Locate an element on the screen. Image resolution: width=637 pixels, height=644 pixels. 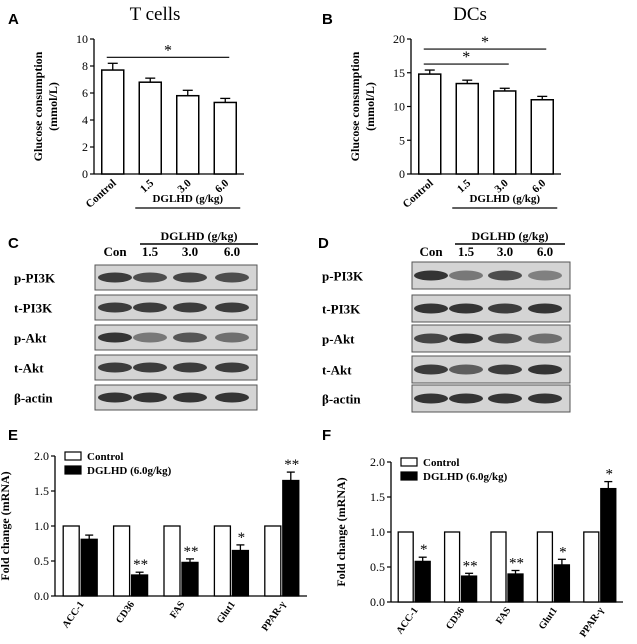
x-tick-label: PPAR-γ is located at coordinates (592, 622).